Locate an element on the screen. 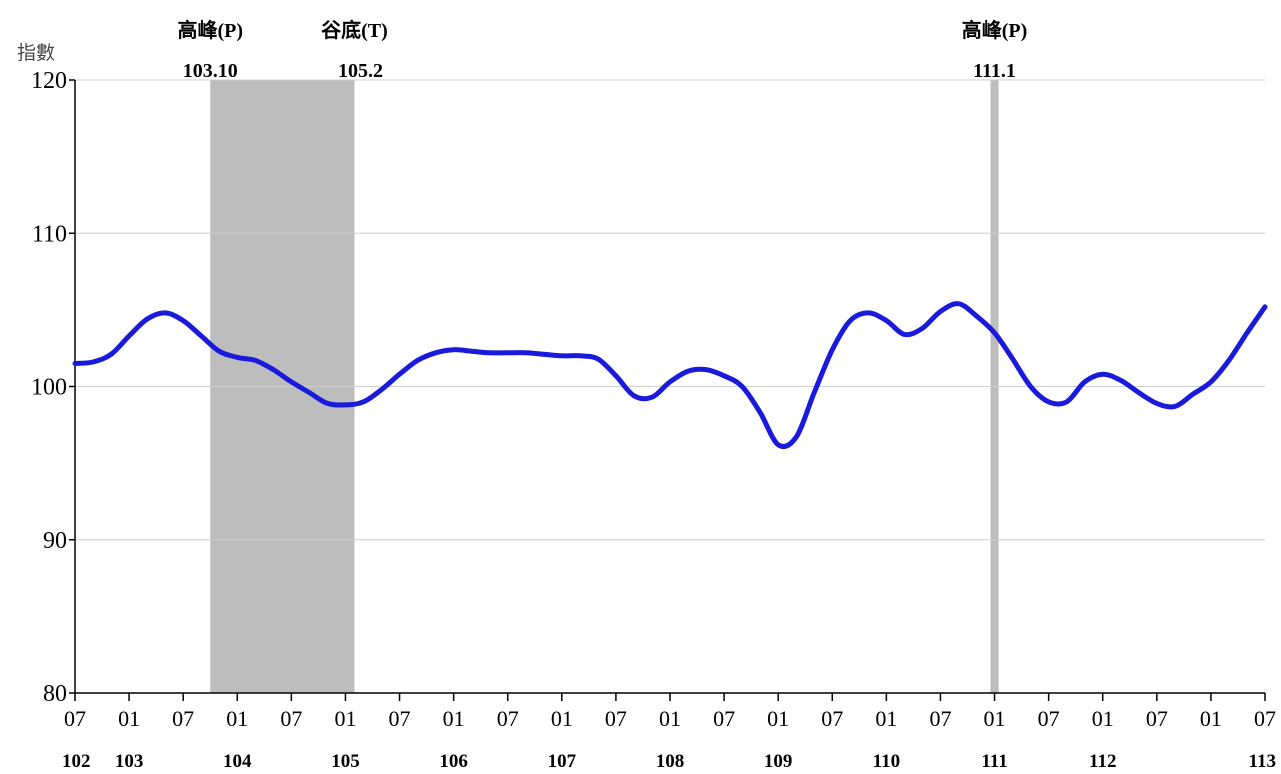 The height and width of the screenshot is (774, 1281). year-label-113: 113 is located at coordinates (1262, 761).